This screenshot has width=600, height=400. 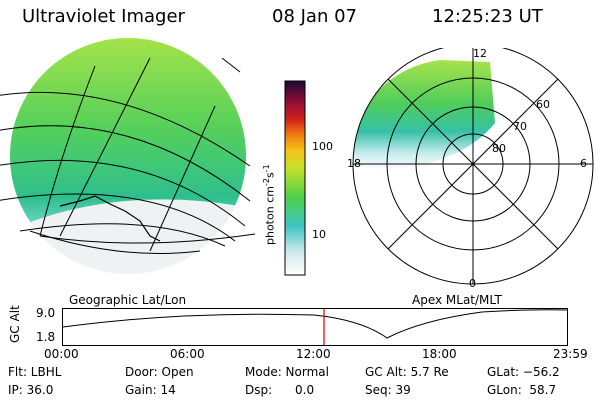 What do you see at coordinates (407, 372) in the screenshot?
I see `gc-alt-status: GC Alt: 5.7 Re` at bounding box center [407, 372].